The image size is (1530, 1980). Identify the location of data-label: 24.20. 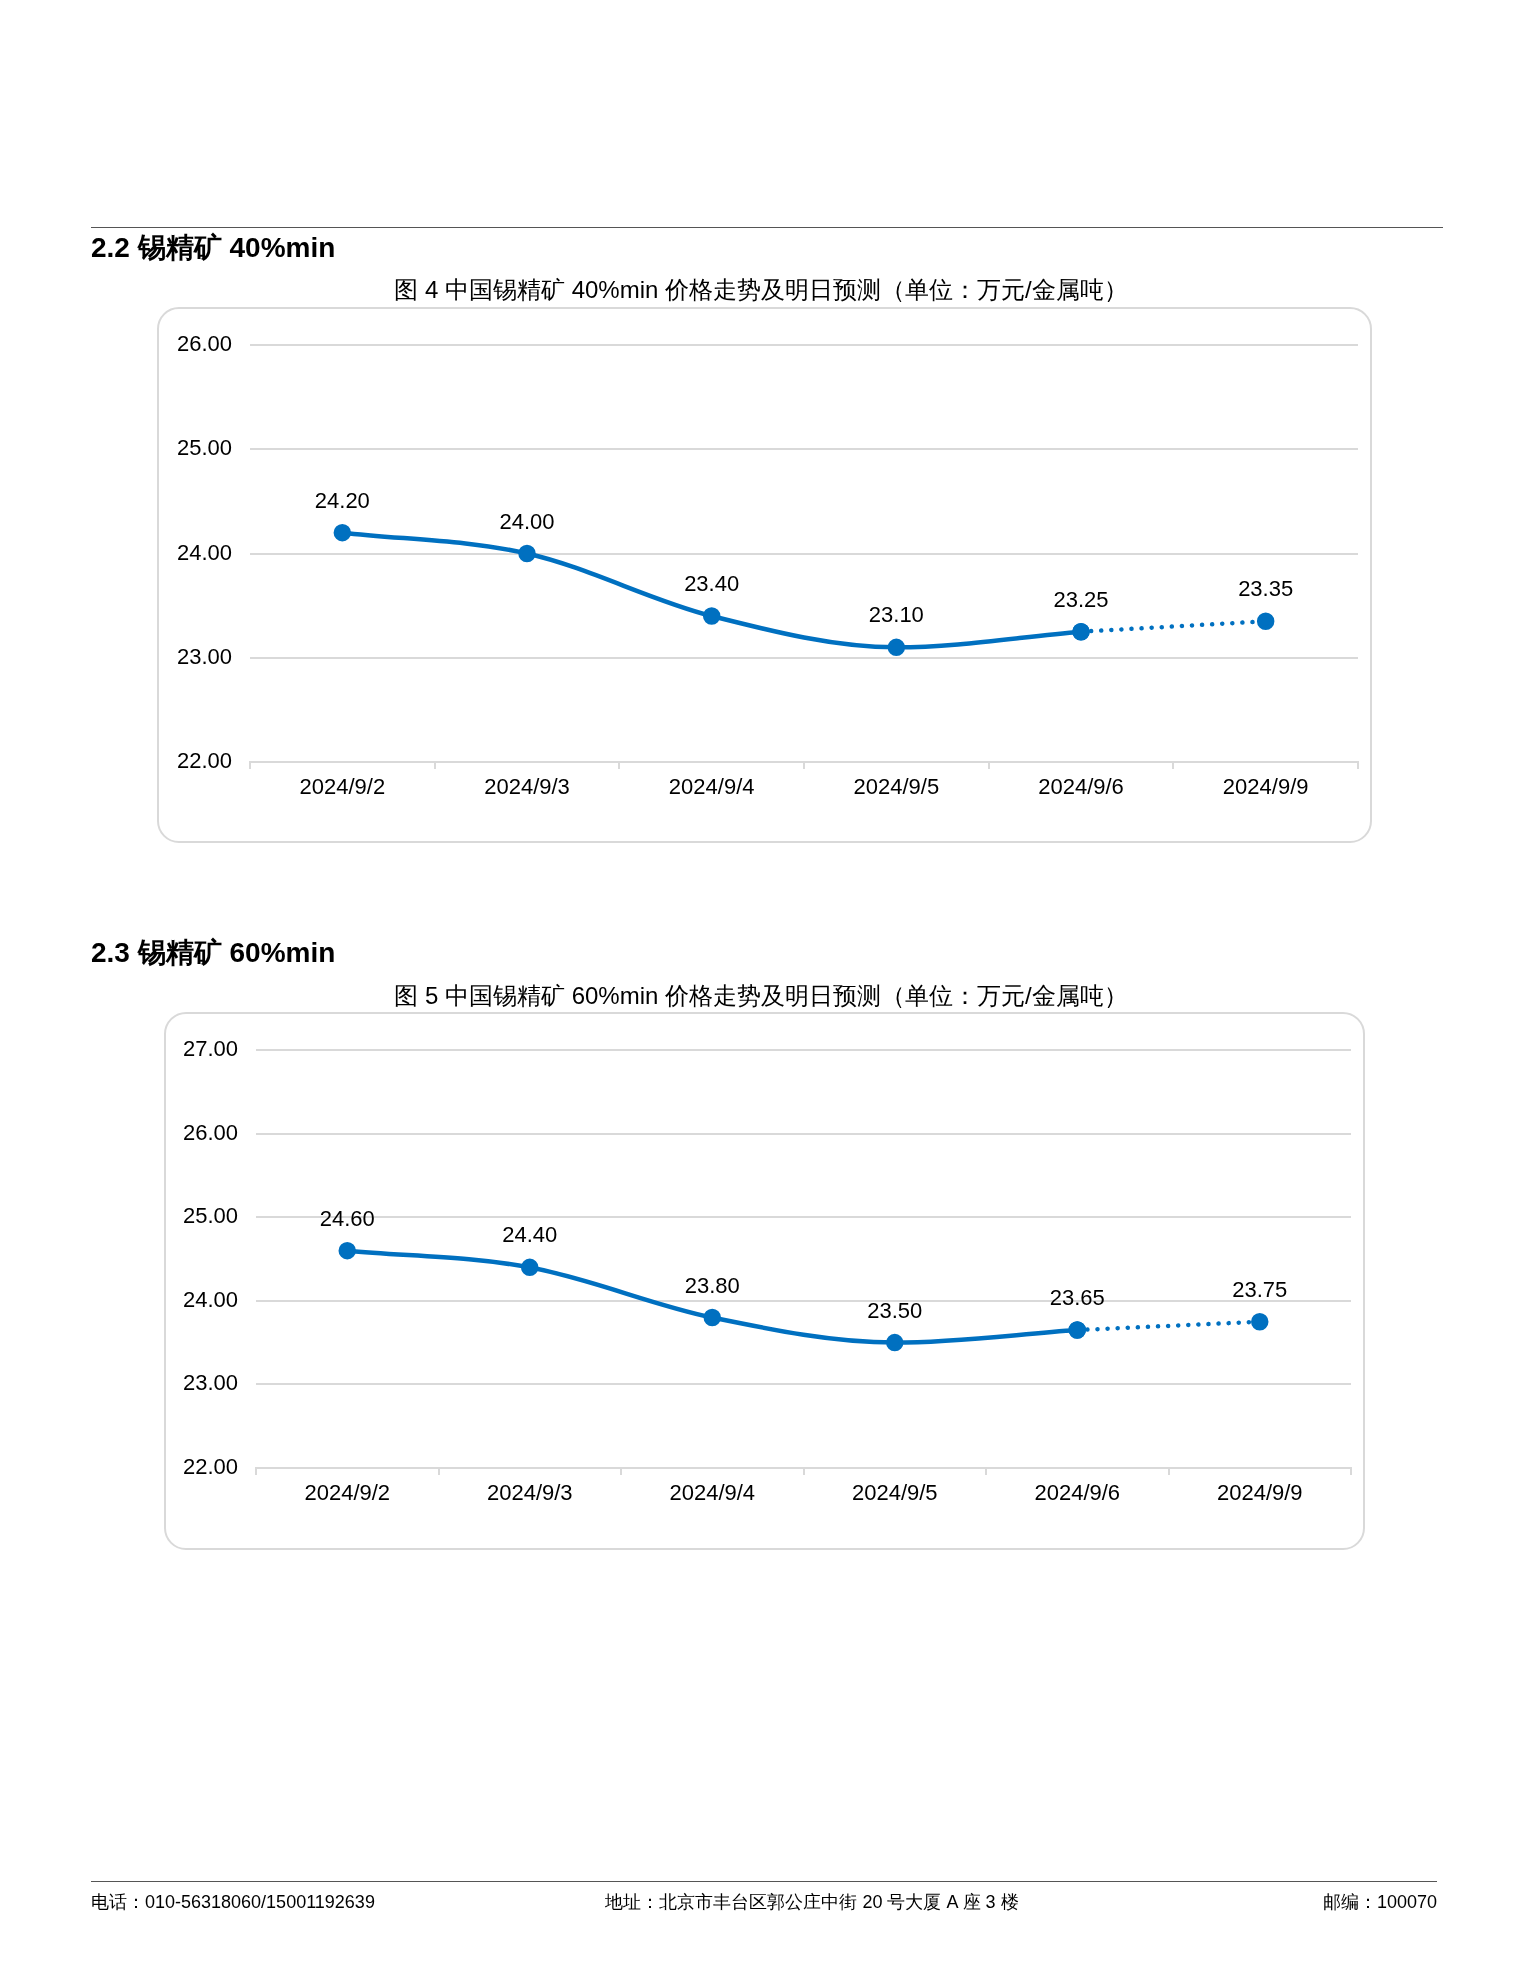
(342, 500).